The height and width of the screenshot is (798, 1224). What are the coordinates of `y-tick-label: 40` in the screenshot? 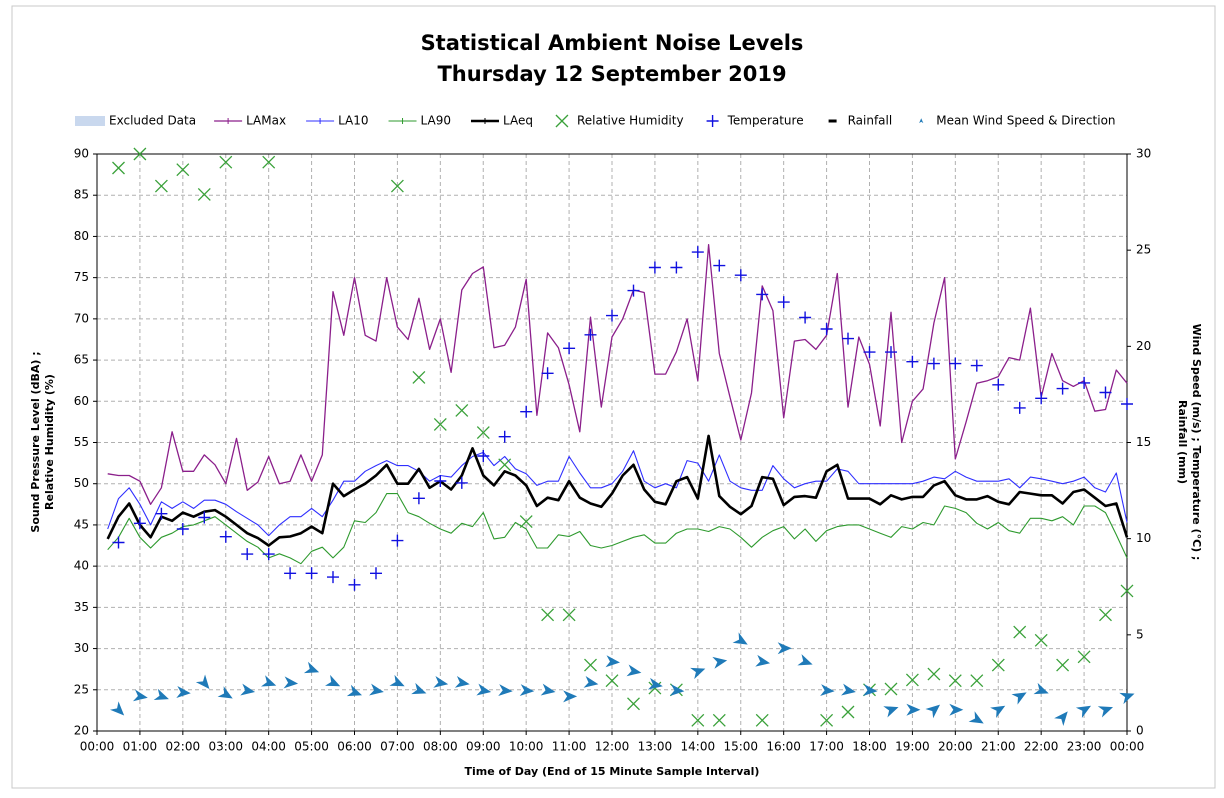 It's located at (81, 566).